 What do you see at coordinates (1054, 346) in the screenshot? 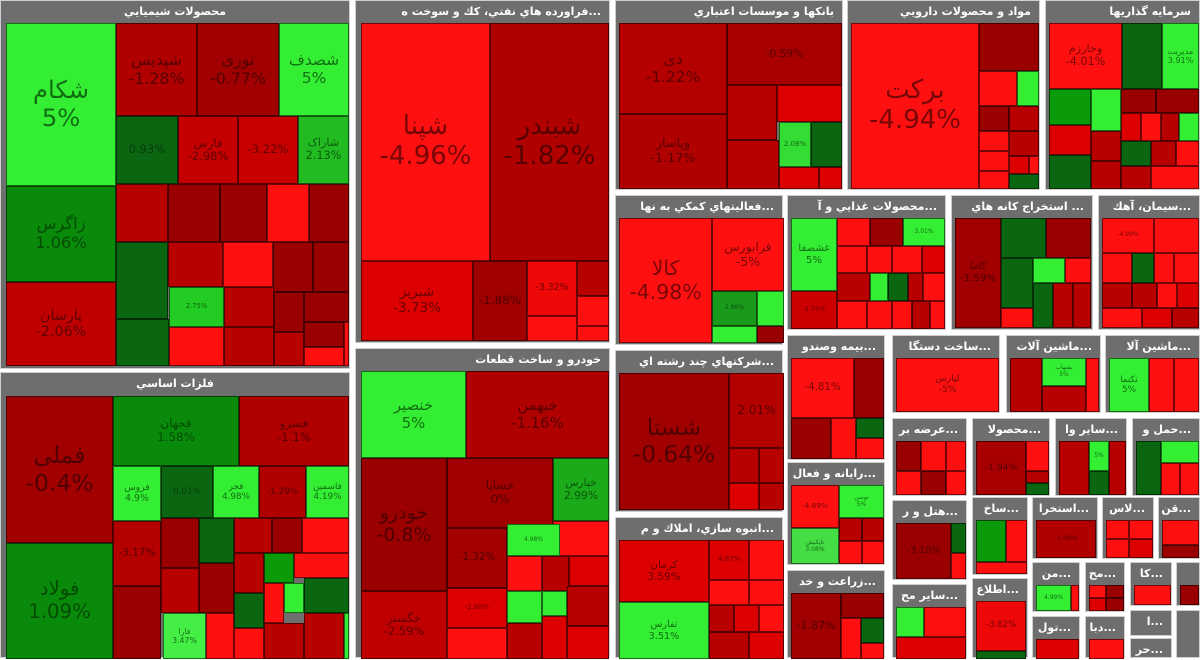
I see `sector-title: ...ماشين آلات` at bounding box center [1054, 346].